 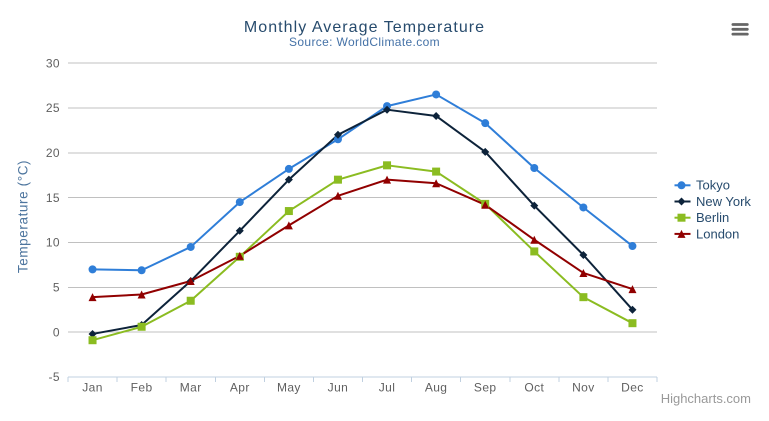 What do you see at coordinates (485, 388) in the screenshot?
I see `svg-text: Sep` at bounding box center [485, 388].